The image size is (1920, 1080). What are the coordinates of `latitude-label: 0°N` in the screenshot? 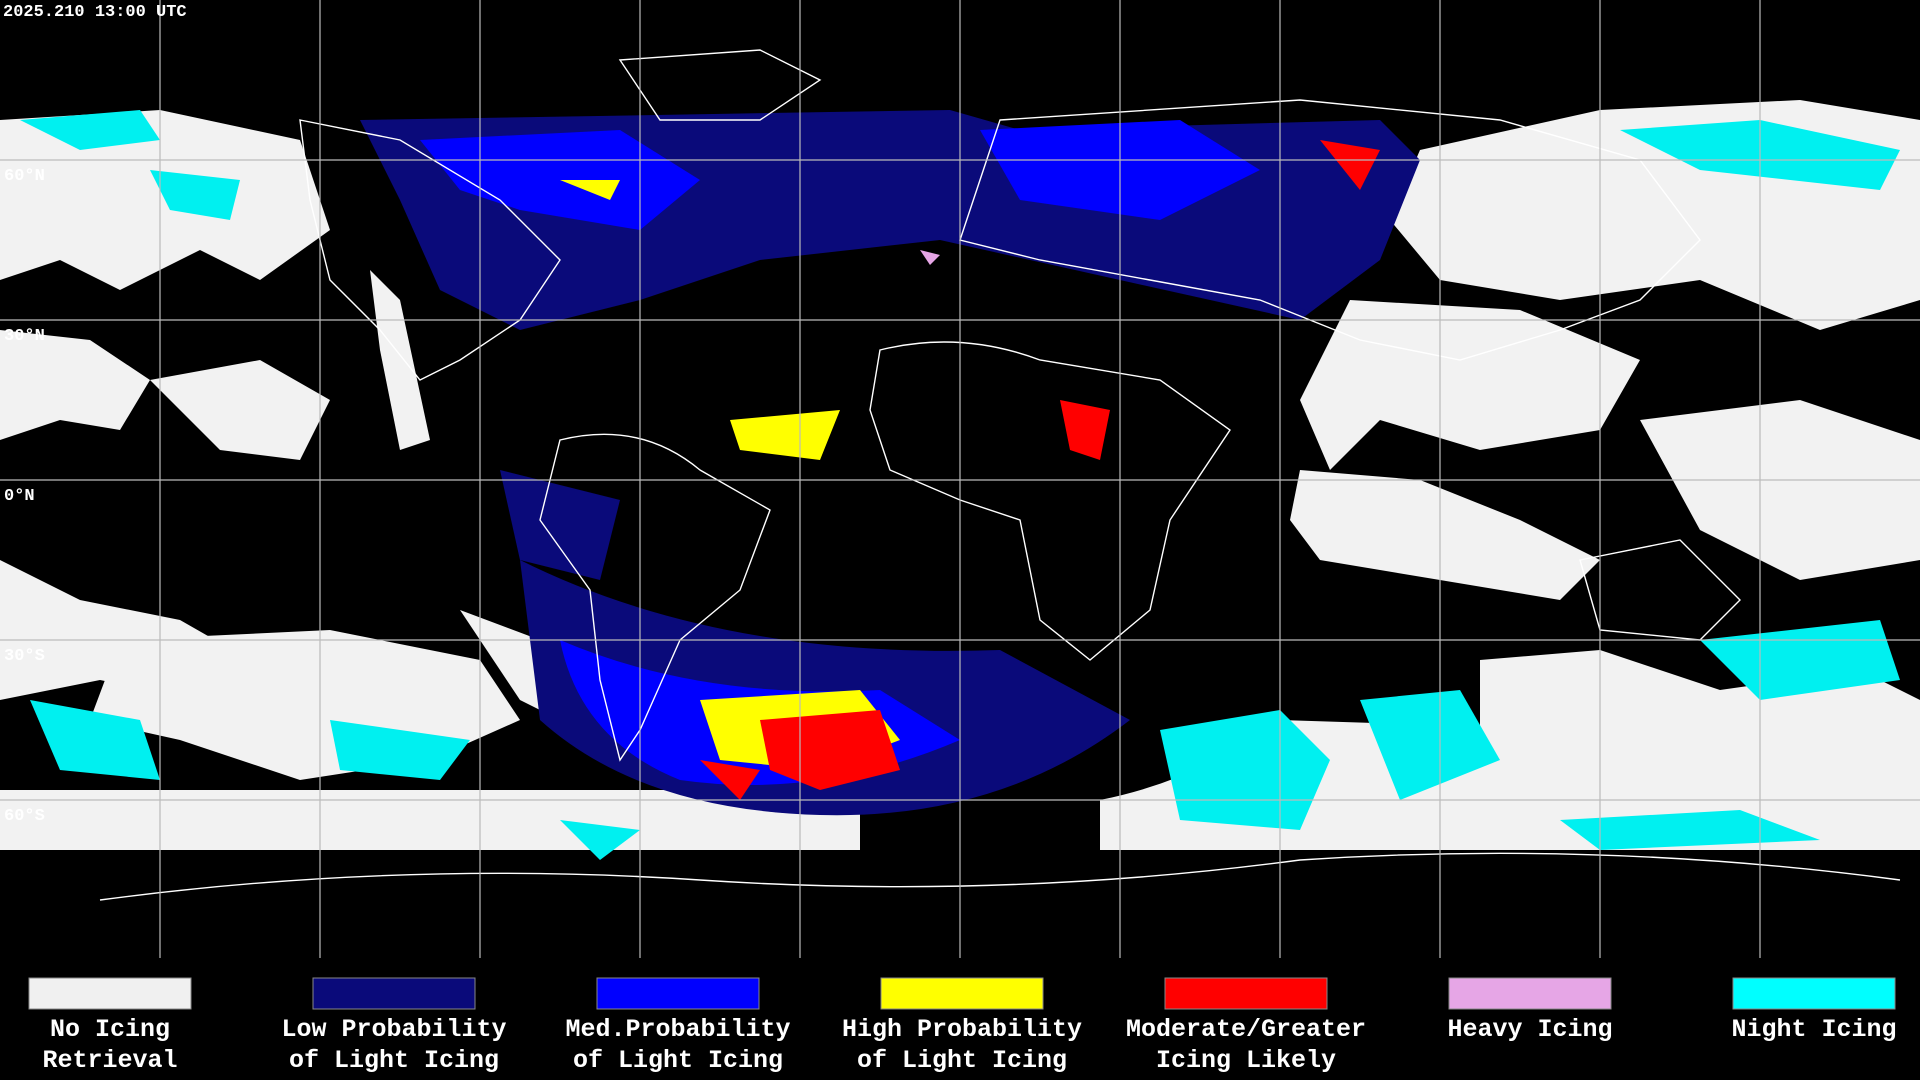 It's located at (19, 496).